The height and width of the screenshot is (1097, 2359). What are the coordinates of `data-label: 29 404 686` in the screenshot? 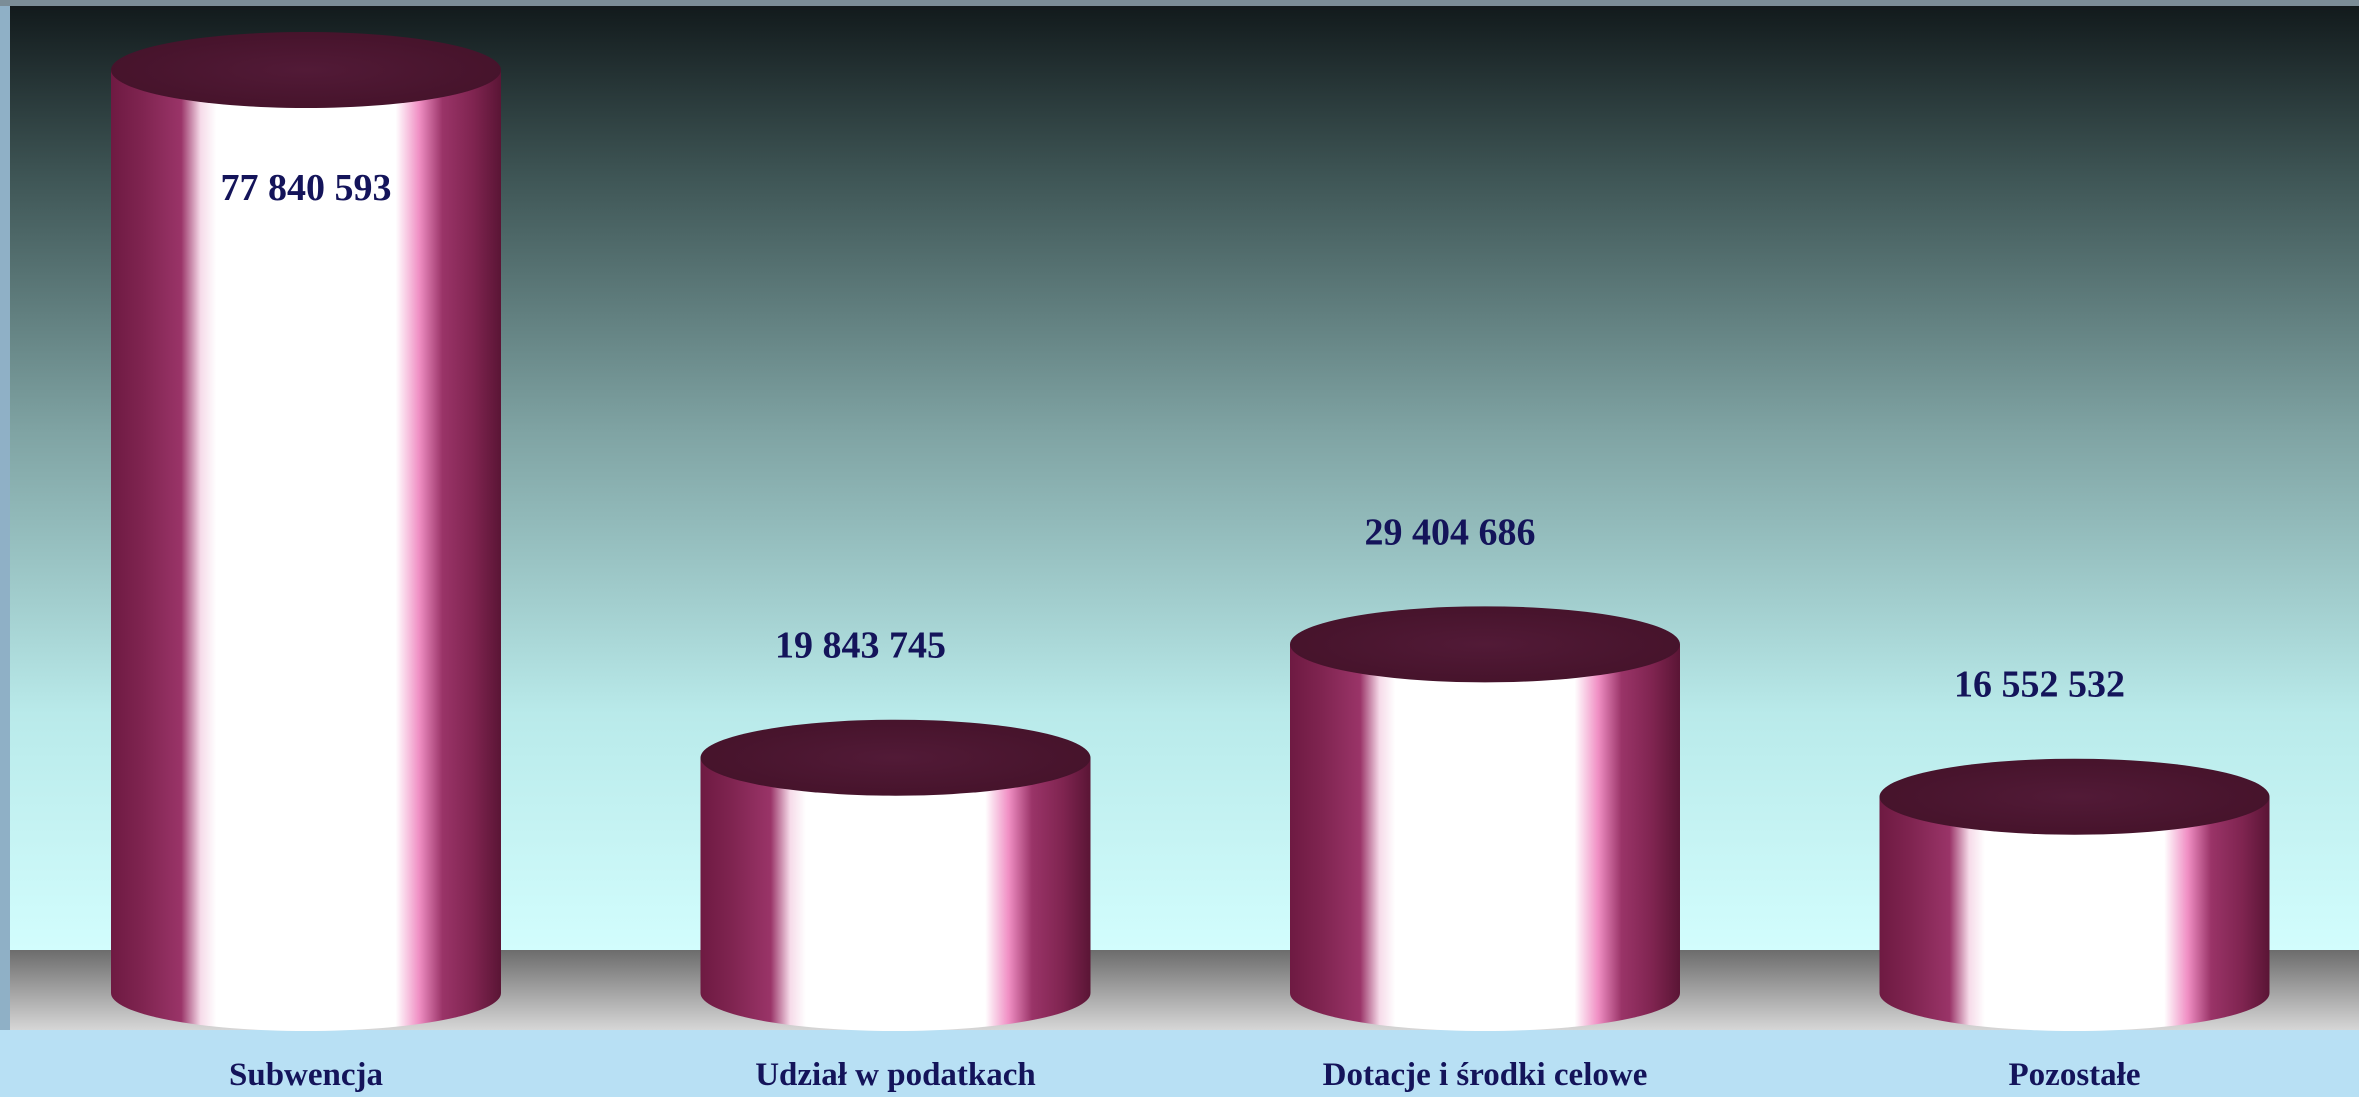 It's located at (1450, 532).